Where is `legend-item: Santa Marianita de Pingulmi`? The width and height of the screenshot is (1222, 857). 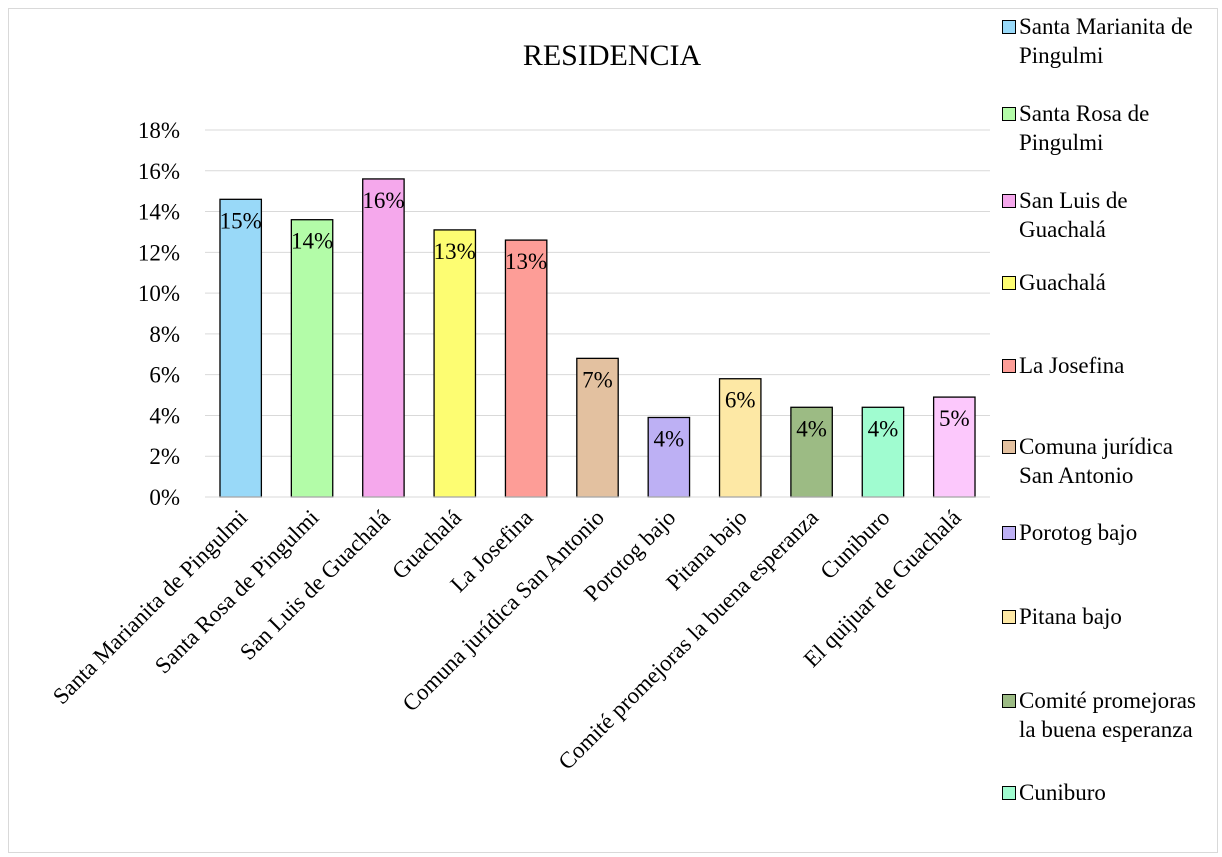
legend-item: Santa Marianita de Pingulmi is located at coordinates (1105, 41).